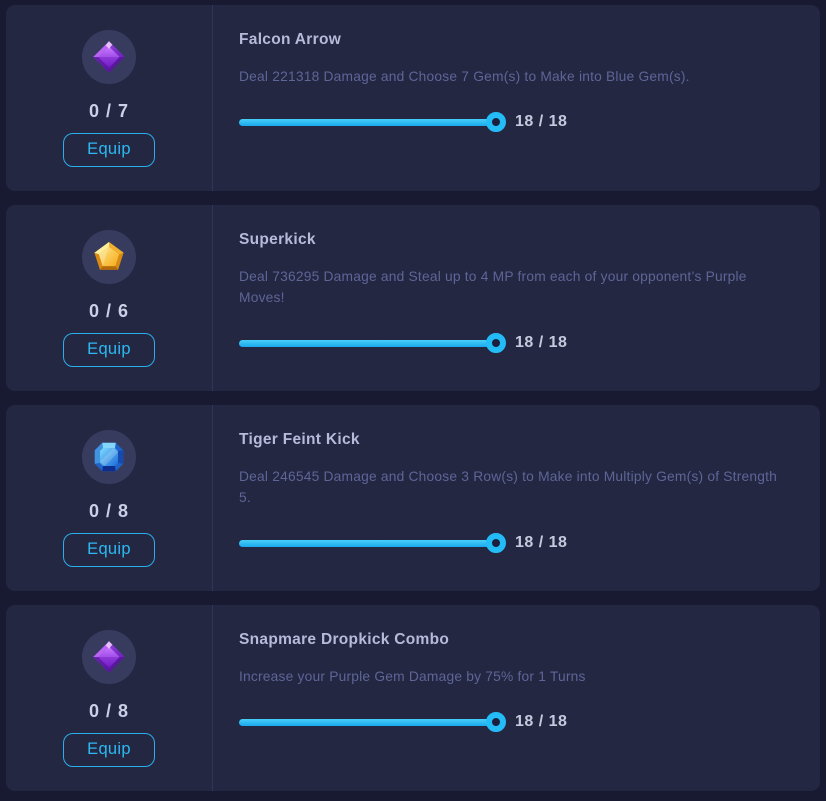  I want to click on equip-count: 0 / 7, so click(109, 110).